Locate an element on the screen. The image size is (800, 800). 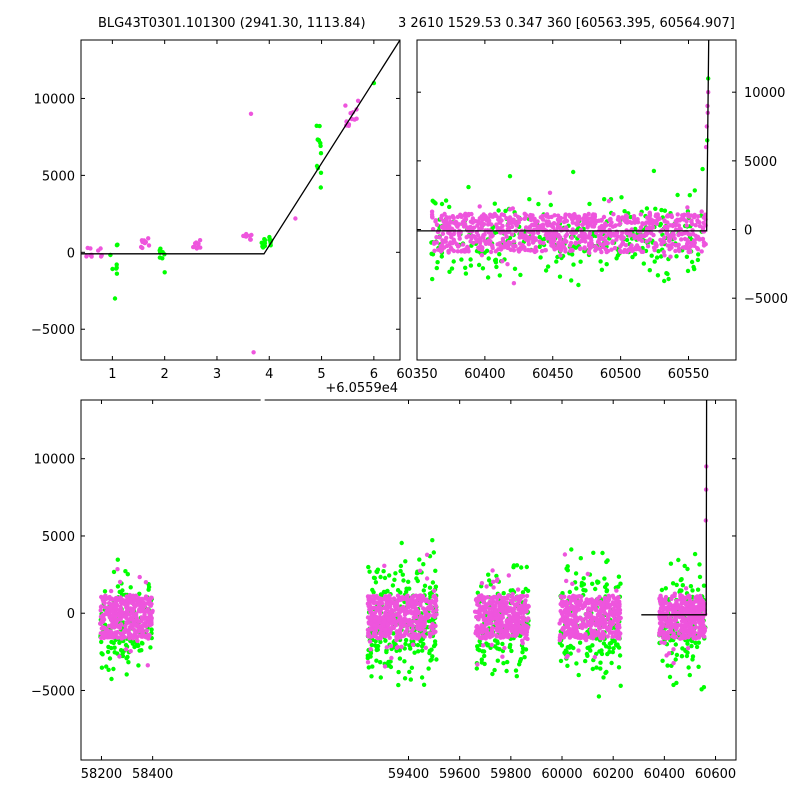
x-tick-label: 4 is located at coordinates (269, 374).